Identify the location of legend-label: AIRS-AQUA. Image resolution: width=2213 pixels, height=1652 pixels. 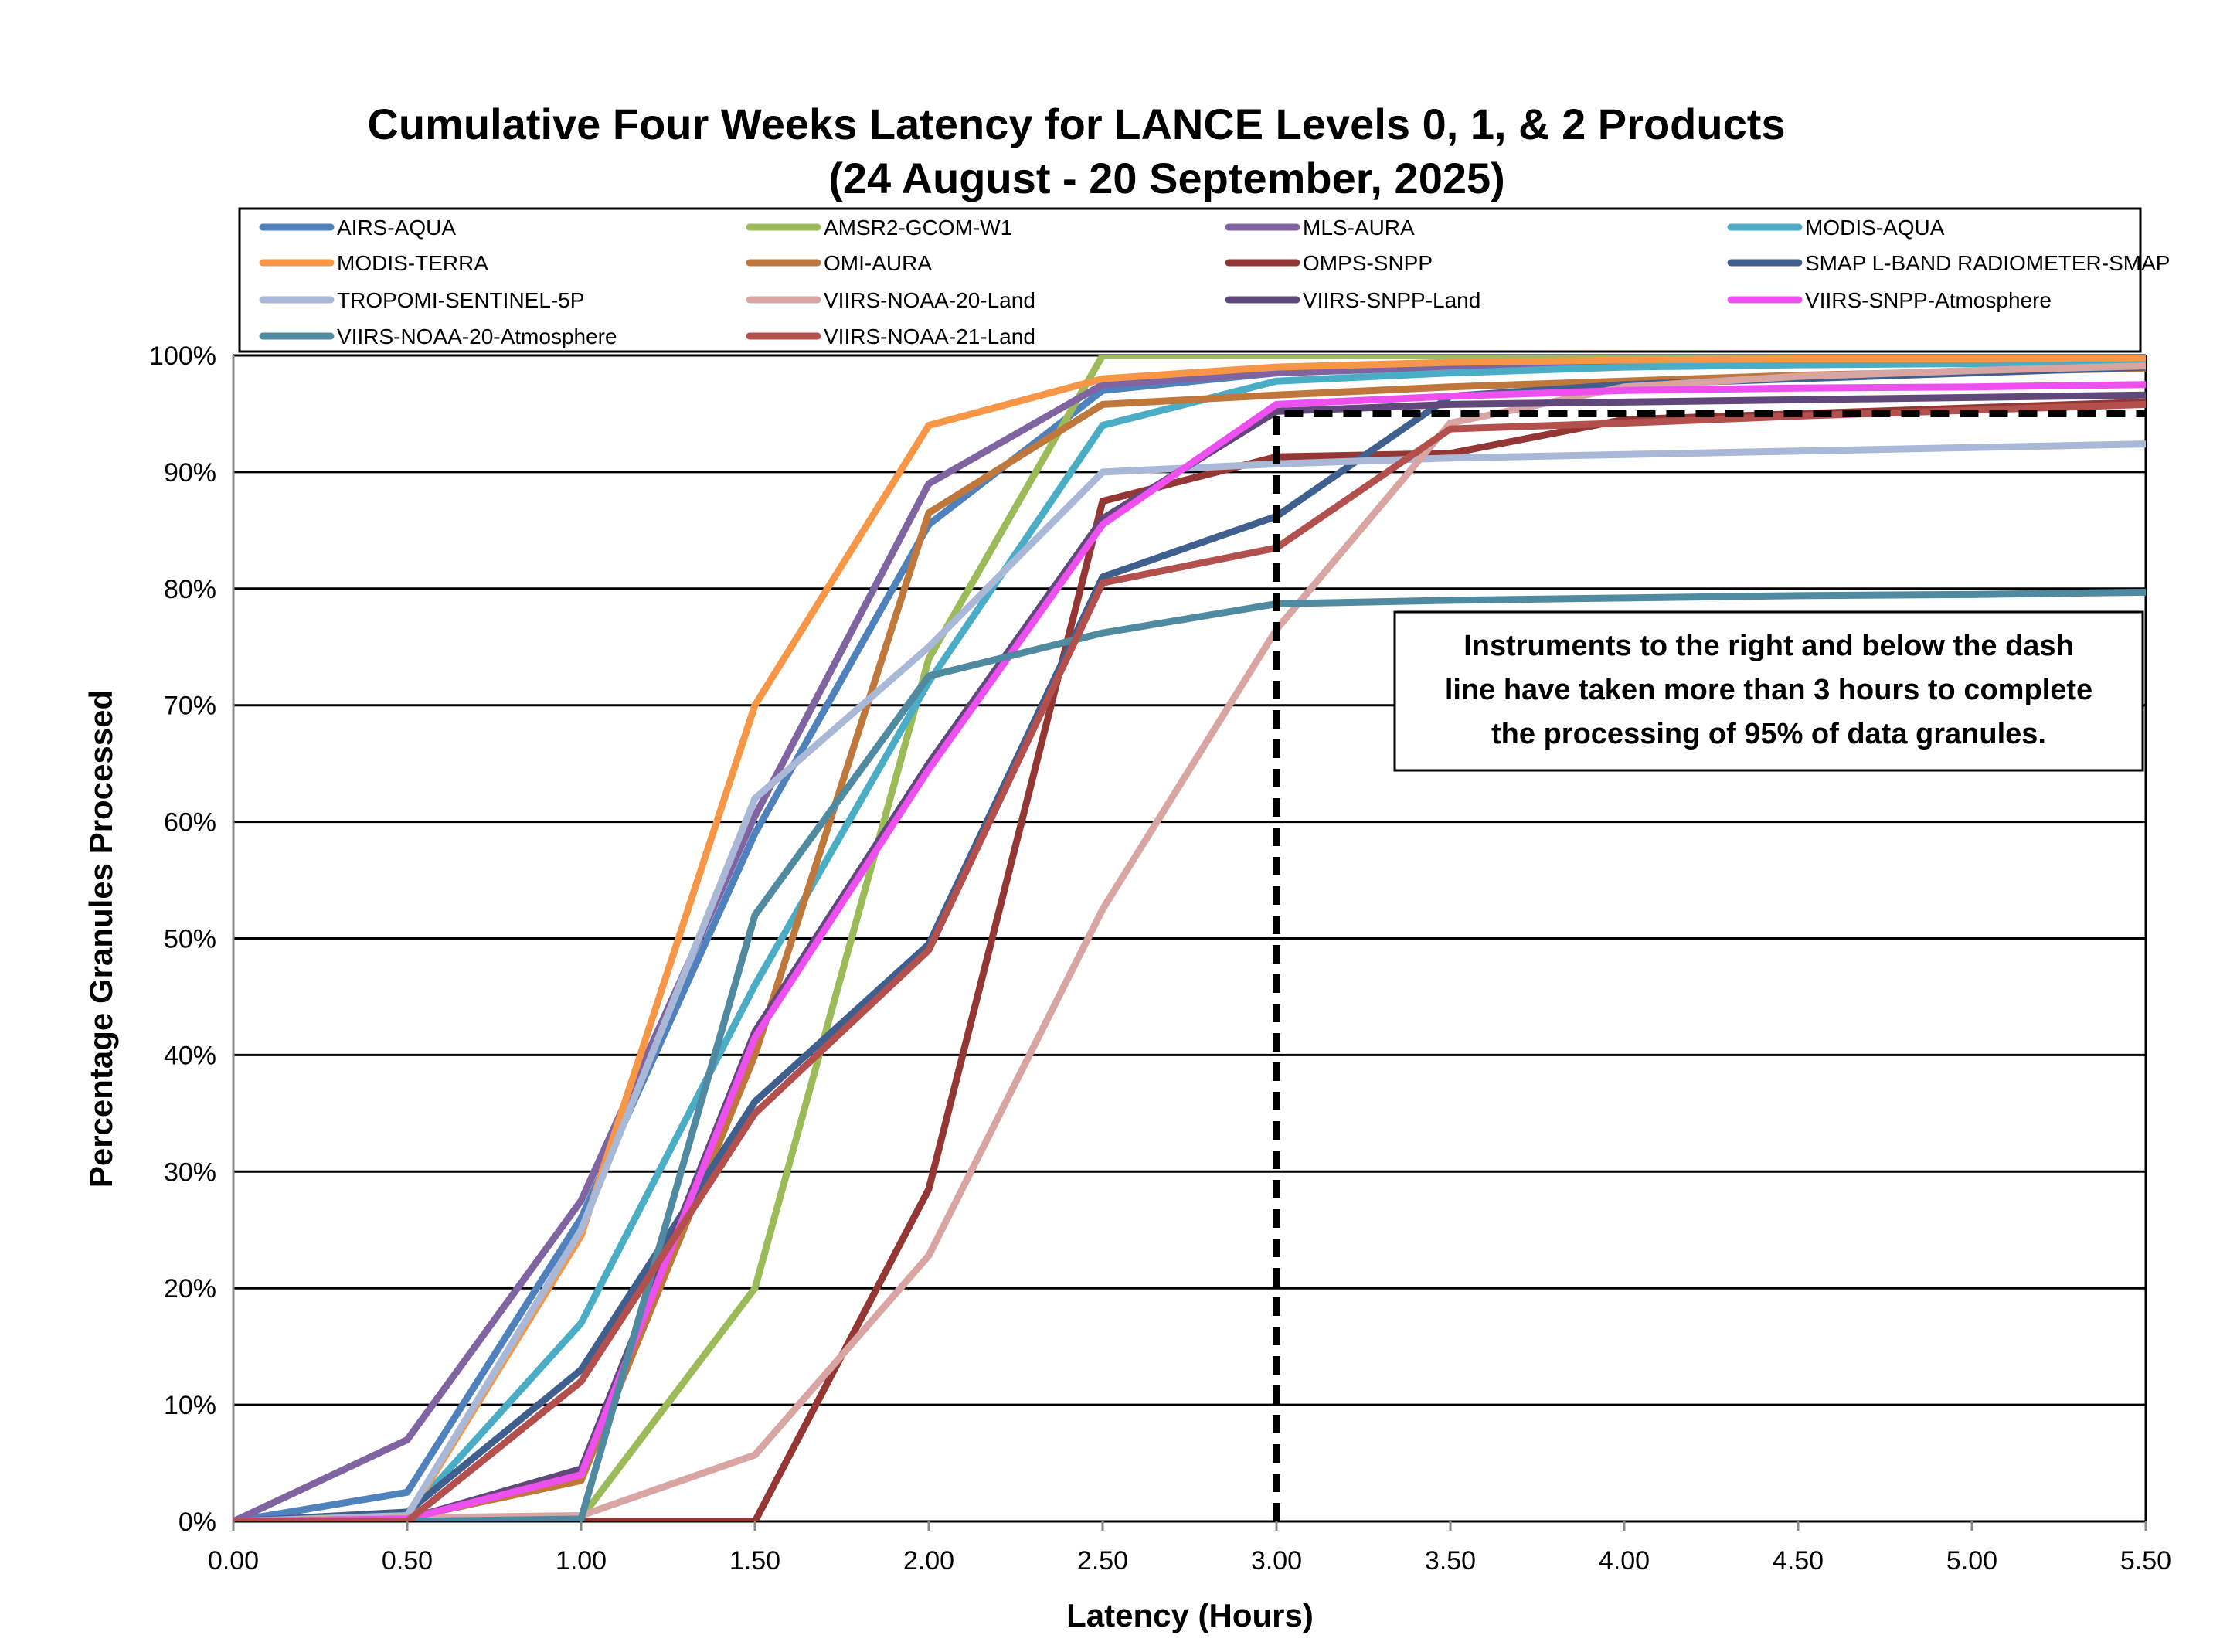
(396, 228).